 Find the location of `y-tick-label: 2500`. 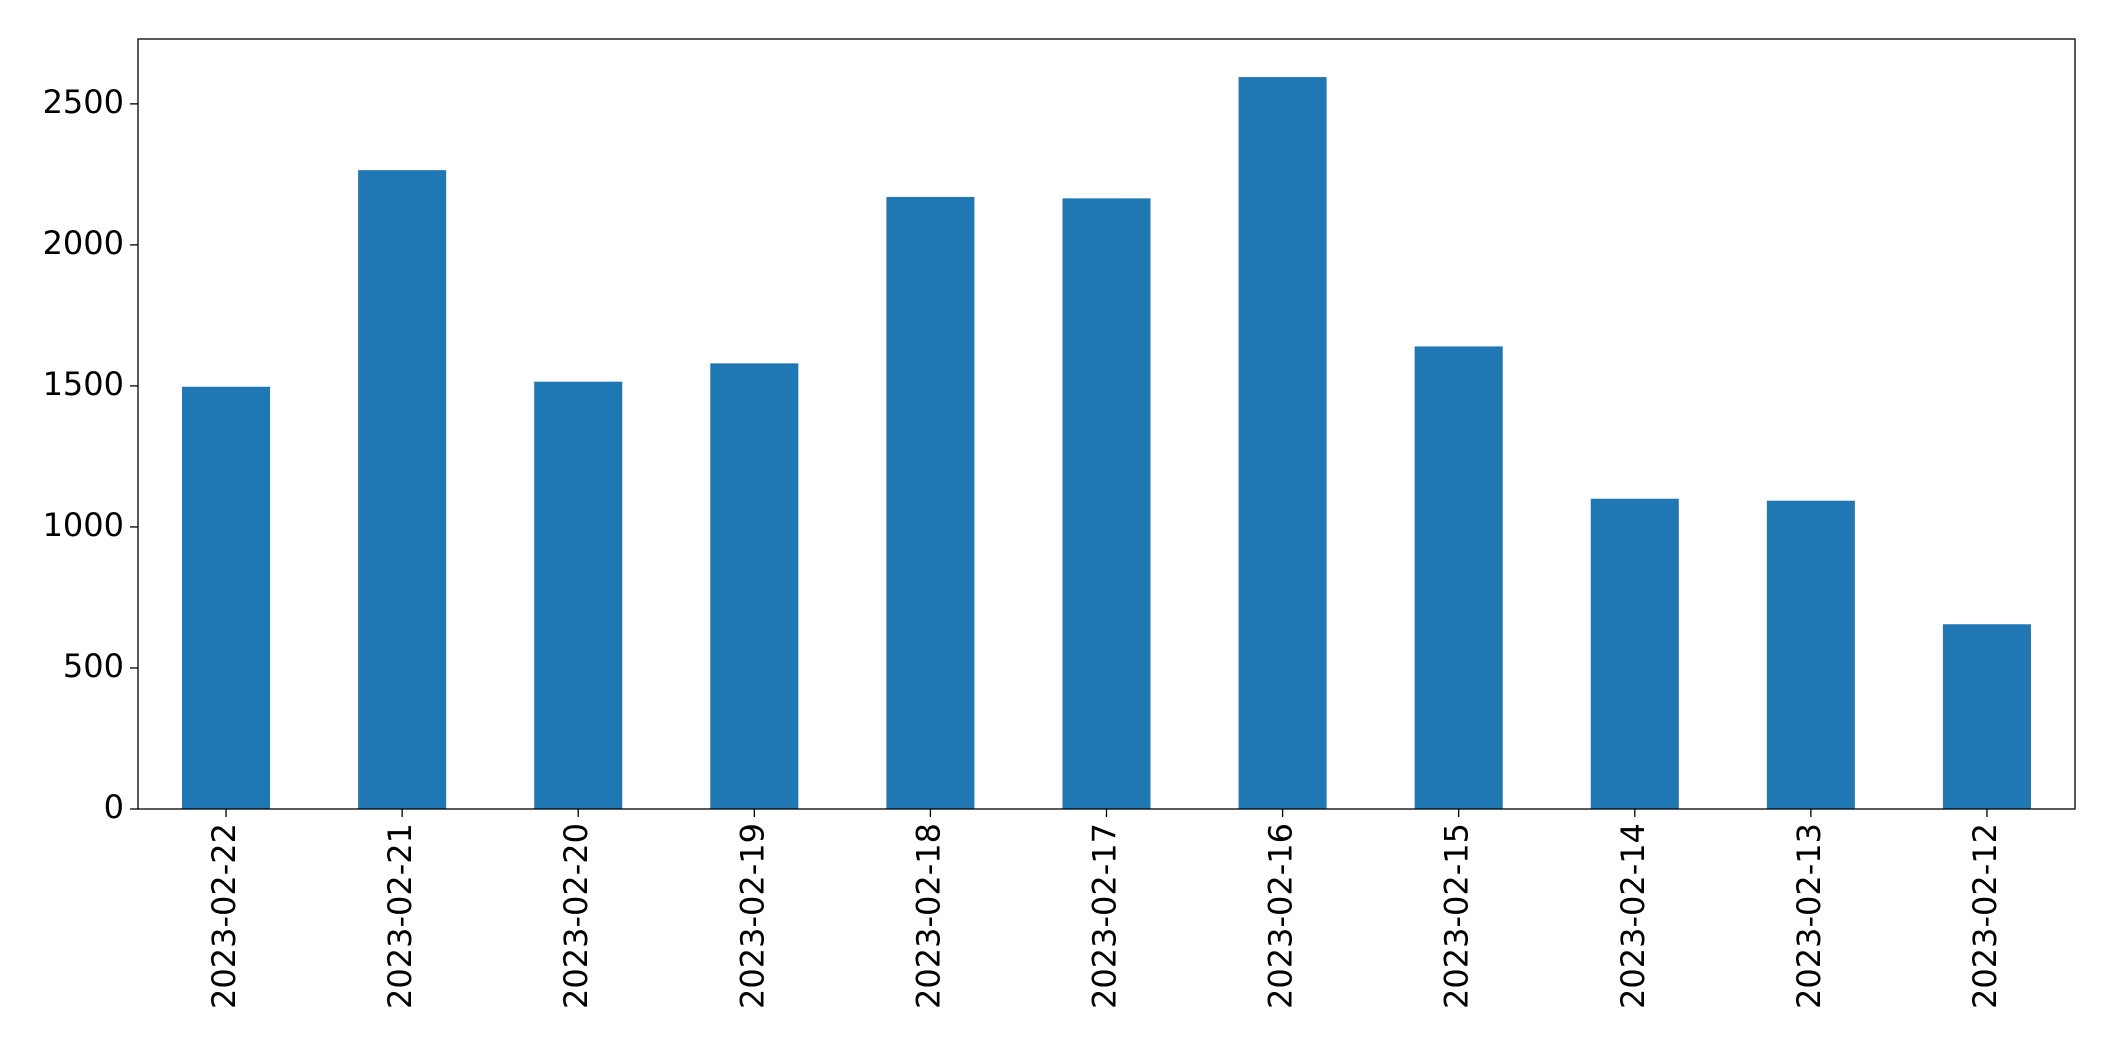

y-tick-label: 2500 is located at coordinates (83, 102).